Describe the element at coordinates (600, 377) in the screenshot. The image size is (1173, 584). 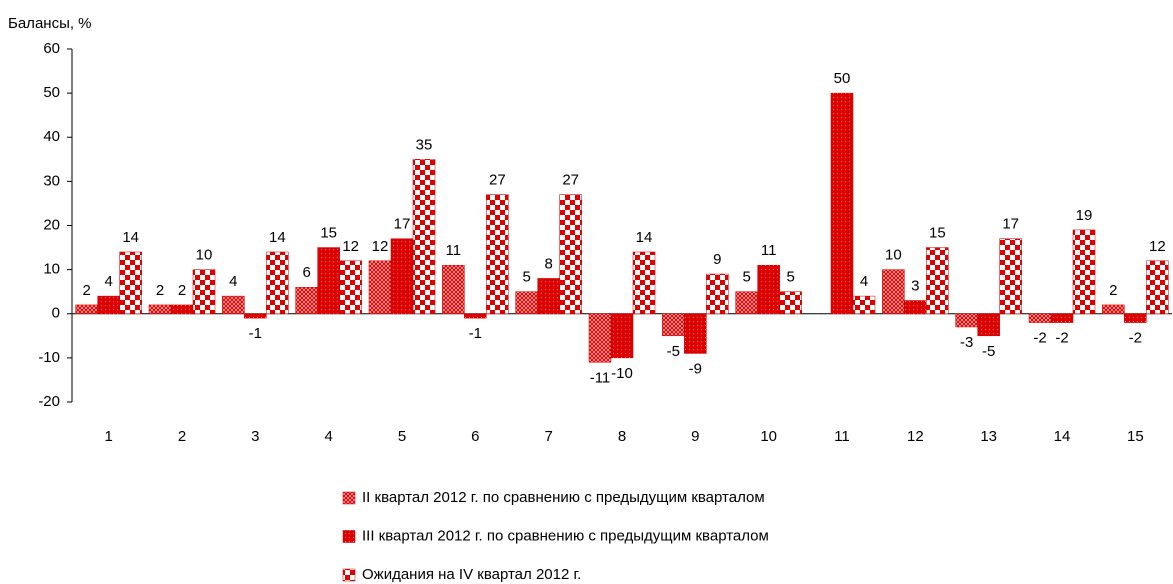
I see `value-label: -11` at that location.